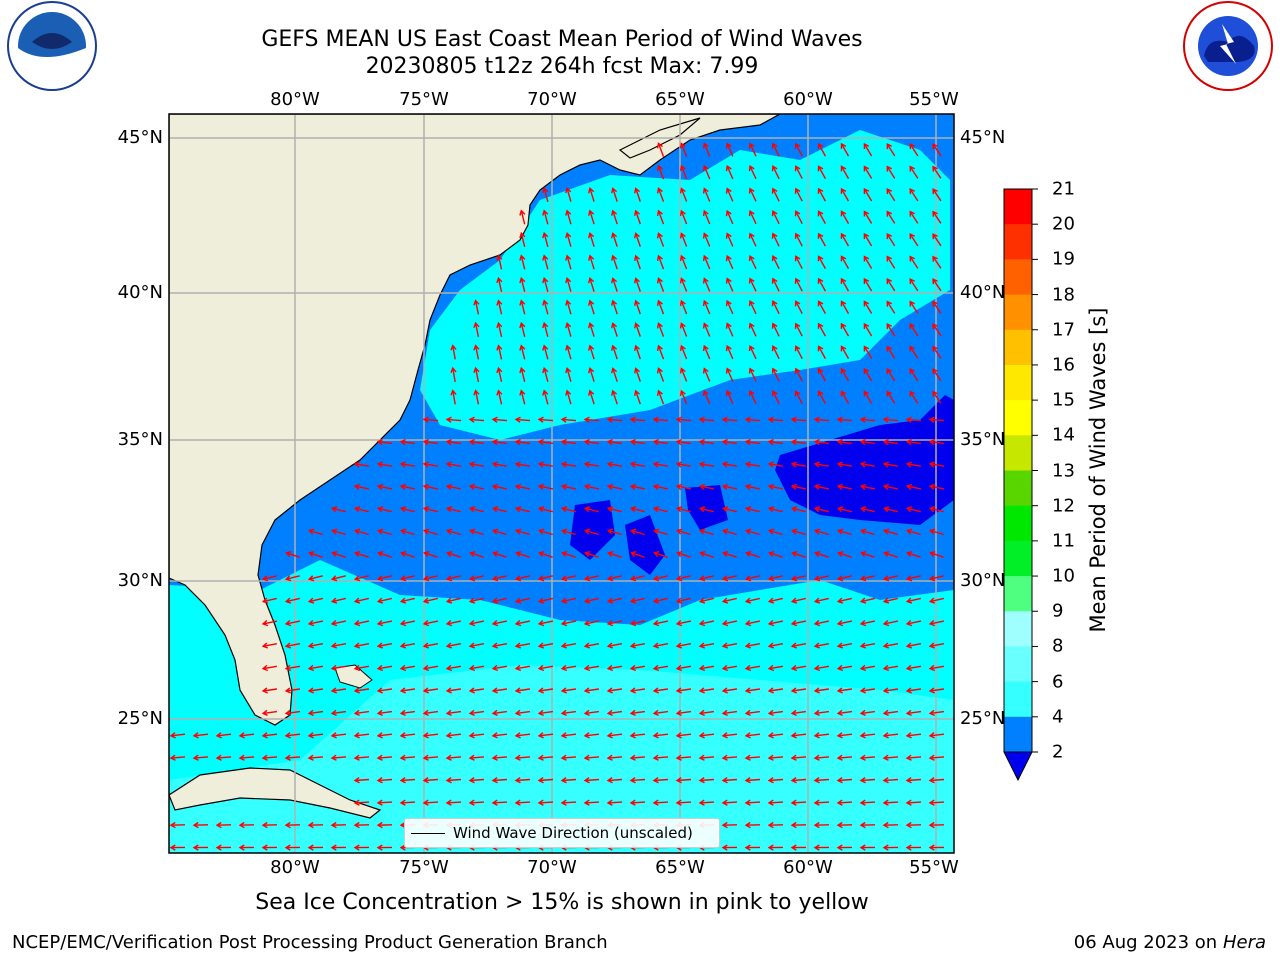  What do you see at coordinates (1020, 485) in the screenshot?
I see `colorbar` at bounding box center [1020, 485].